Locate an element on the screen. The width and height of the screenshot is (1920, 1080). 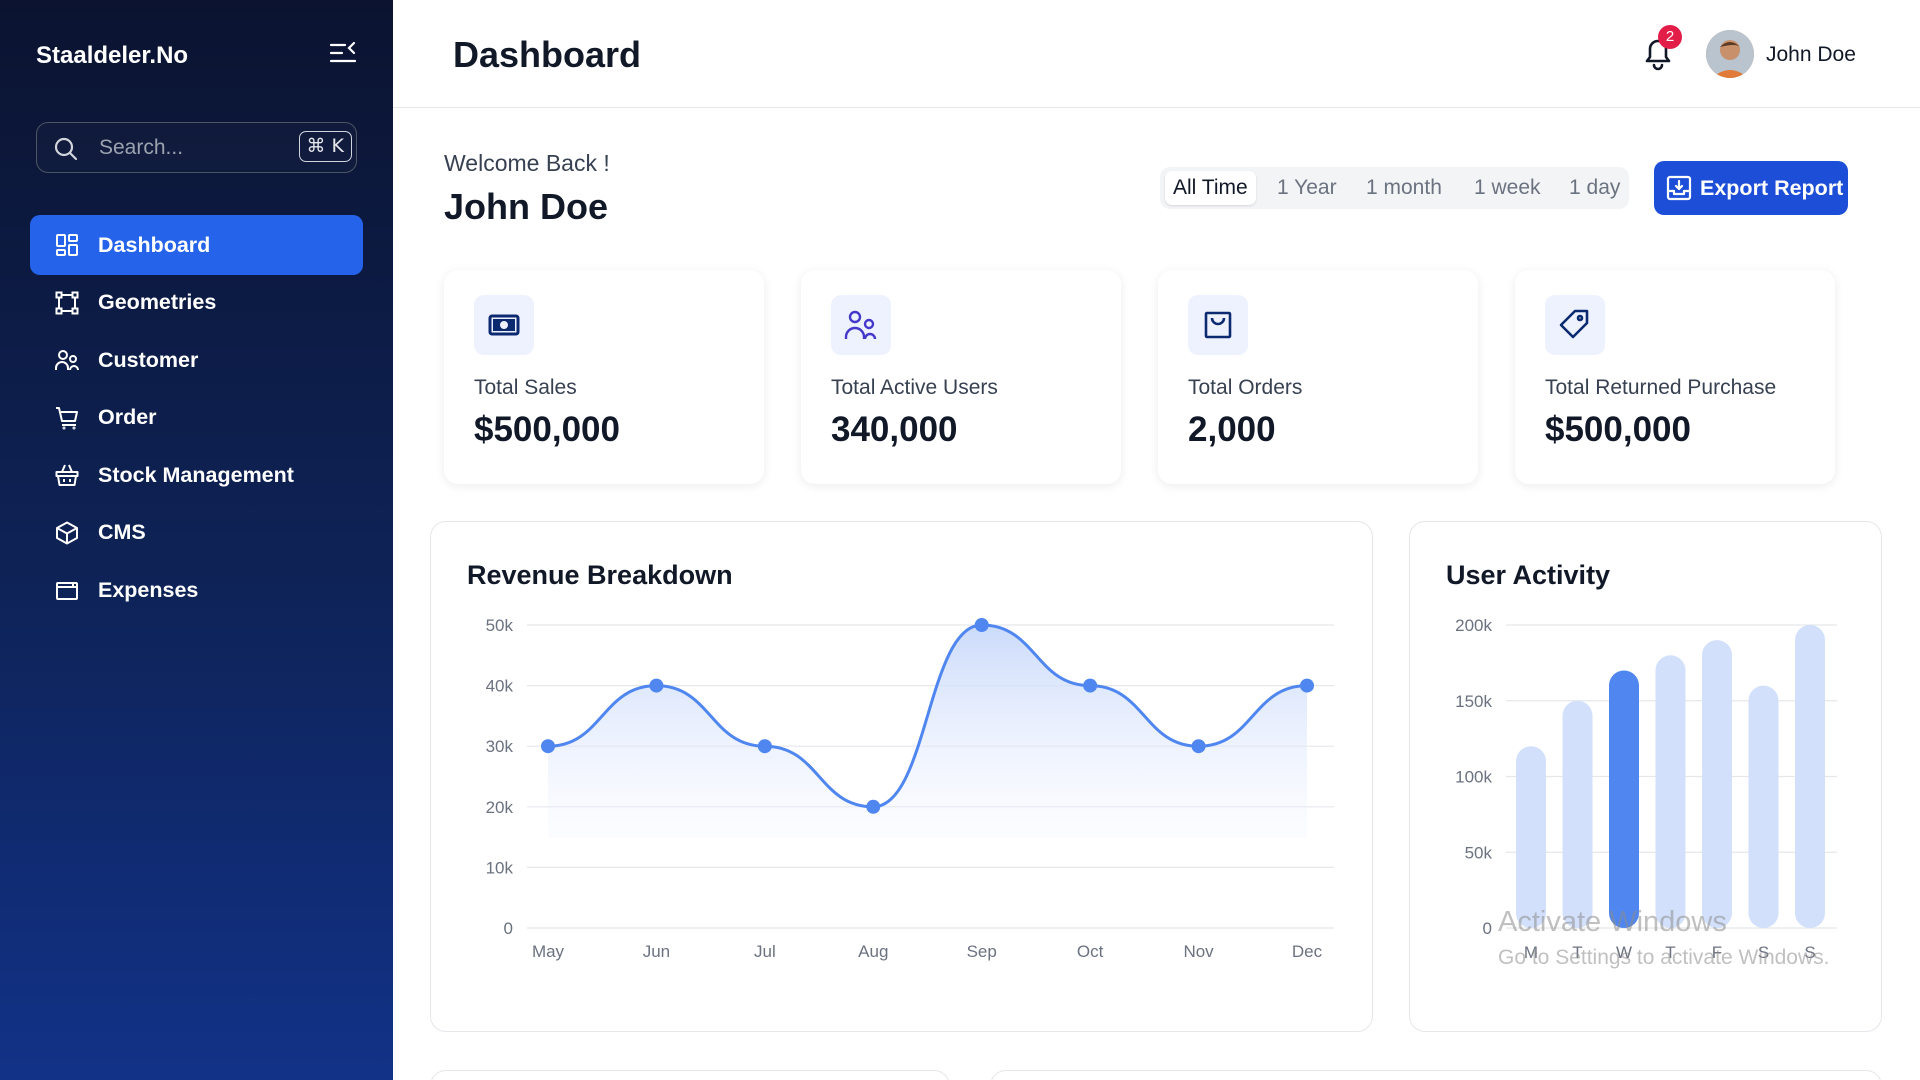
welcome-user-name: John Doe is located at coordinates (526, 206).